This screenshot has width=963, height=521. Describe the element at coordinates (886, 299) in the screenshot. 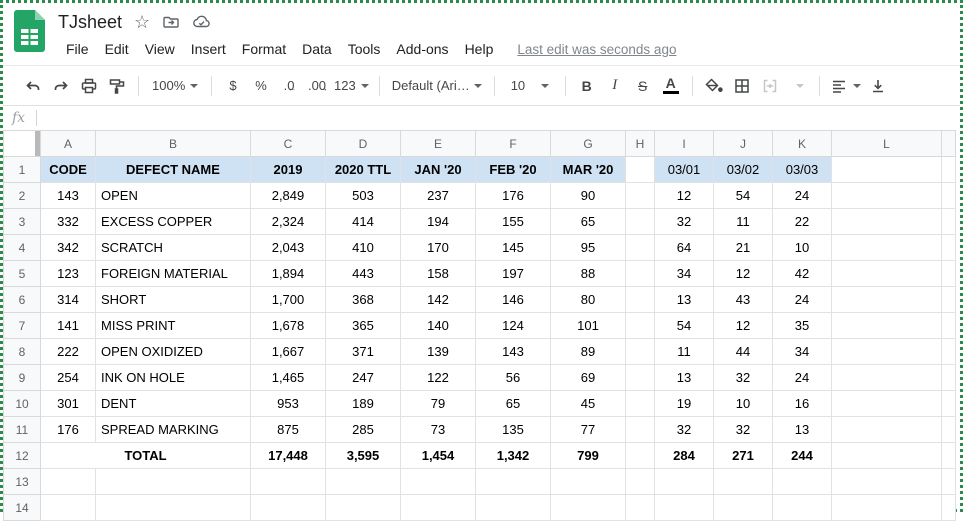

I see `cell-L6` at that location.